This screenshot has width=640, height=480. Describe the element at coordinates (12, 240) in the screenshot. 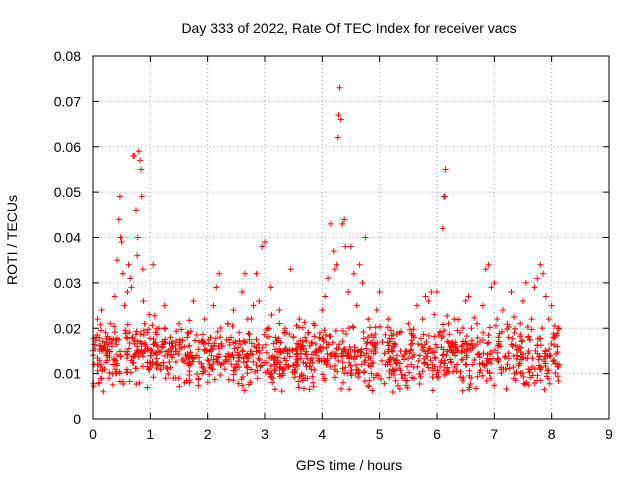

I see `y-axis-label: ROTI / TECUs` at that location.